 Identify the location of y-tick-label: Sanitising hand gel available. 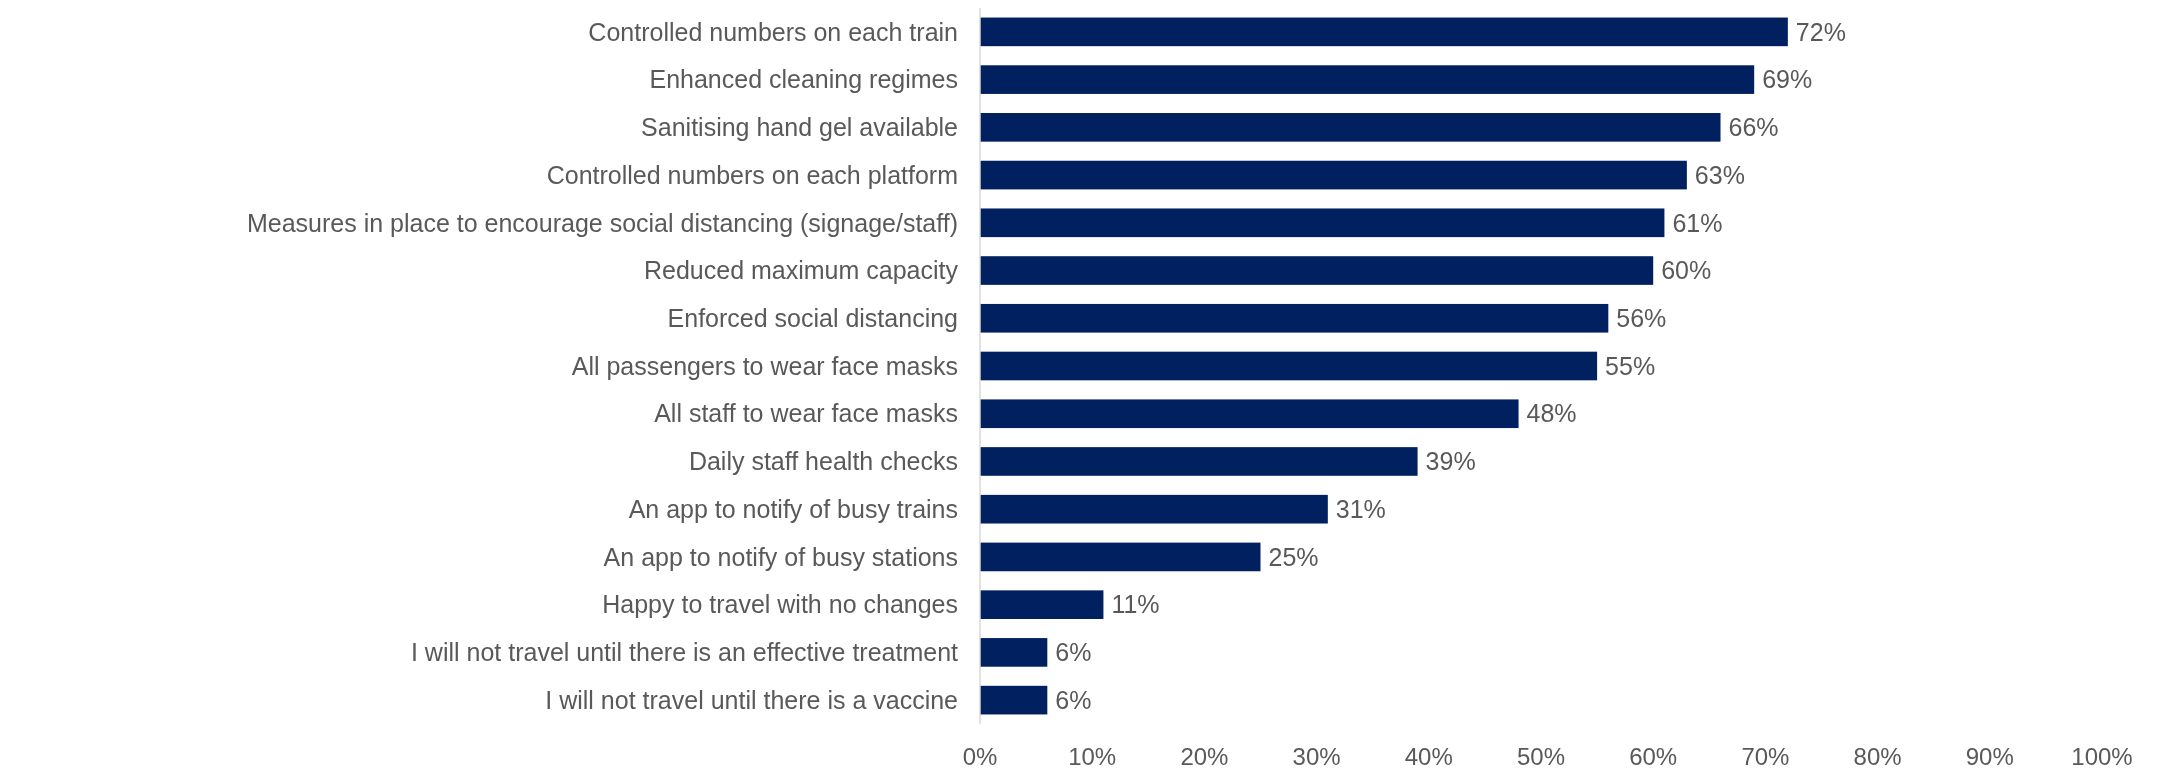
(799, 127).